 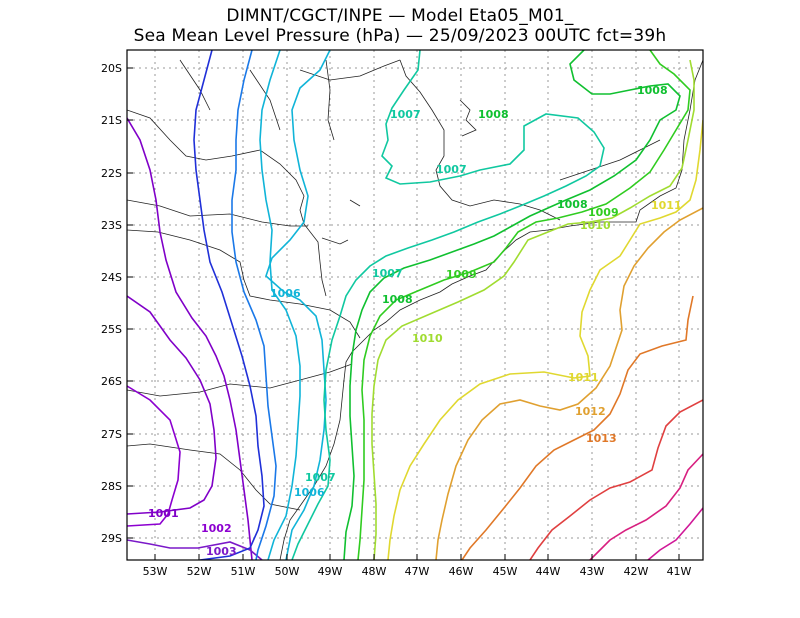 I want to click on lat-tick-label: 21S, so click(x=111, y=120).